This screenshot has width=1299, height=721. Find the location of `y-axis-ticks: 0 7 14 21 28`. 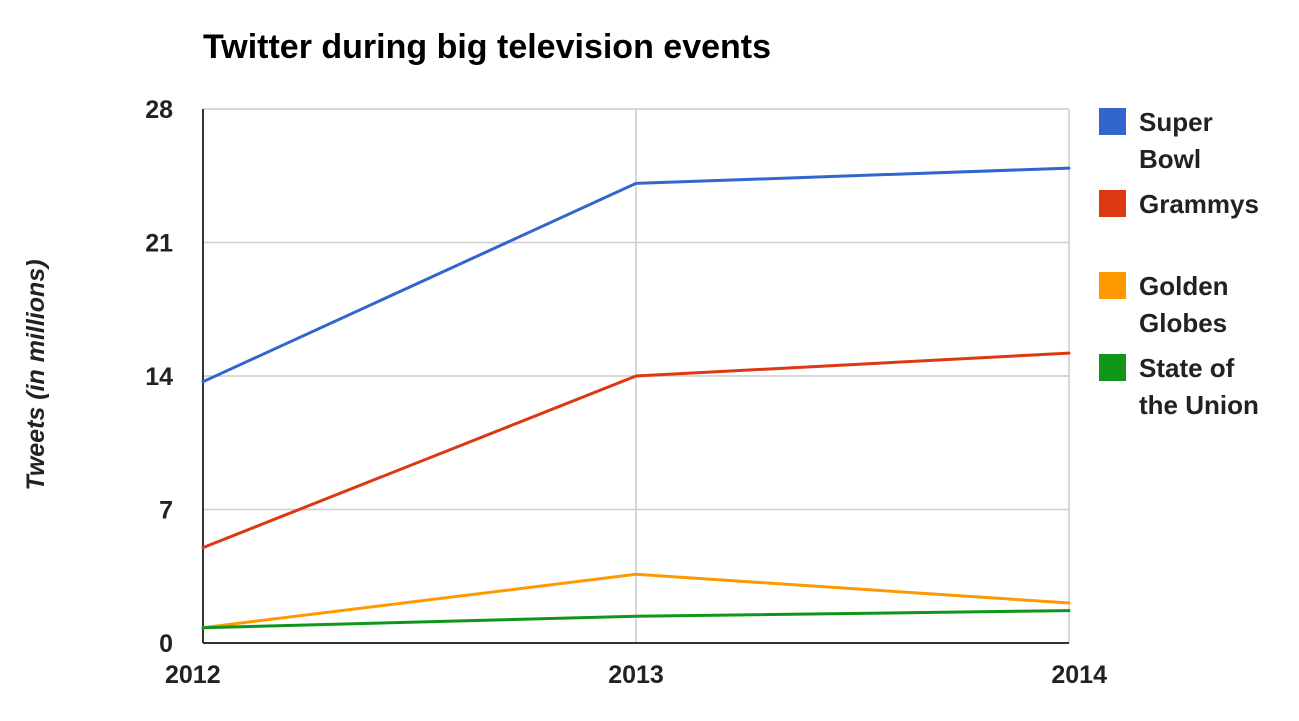

y-axis-ticks: 0 7 14 21 28 is located at coordinates (159, 377).